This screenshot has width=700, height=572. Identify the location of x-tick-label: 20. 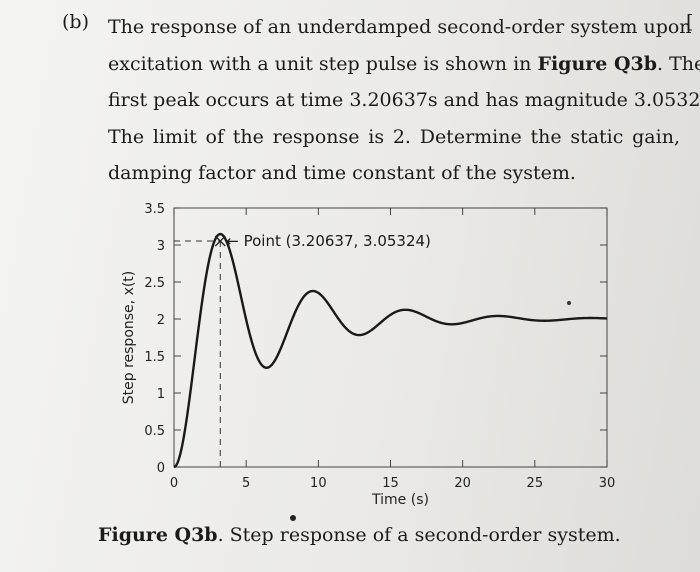
(462, 483).